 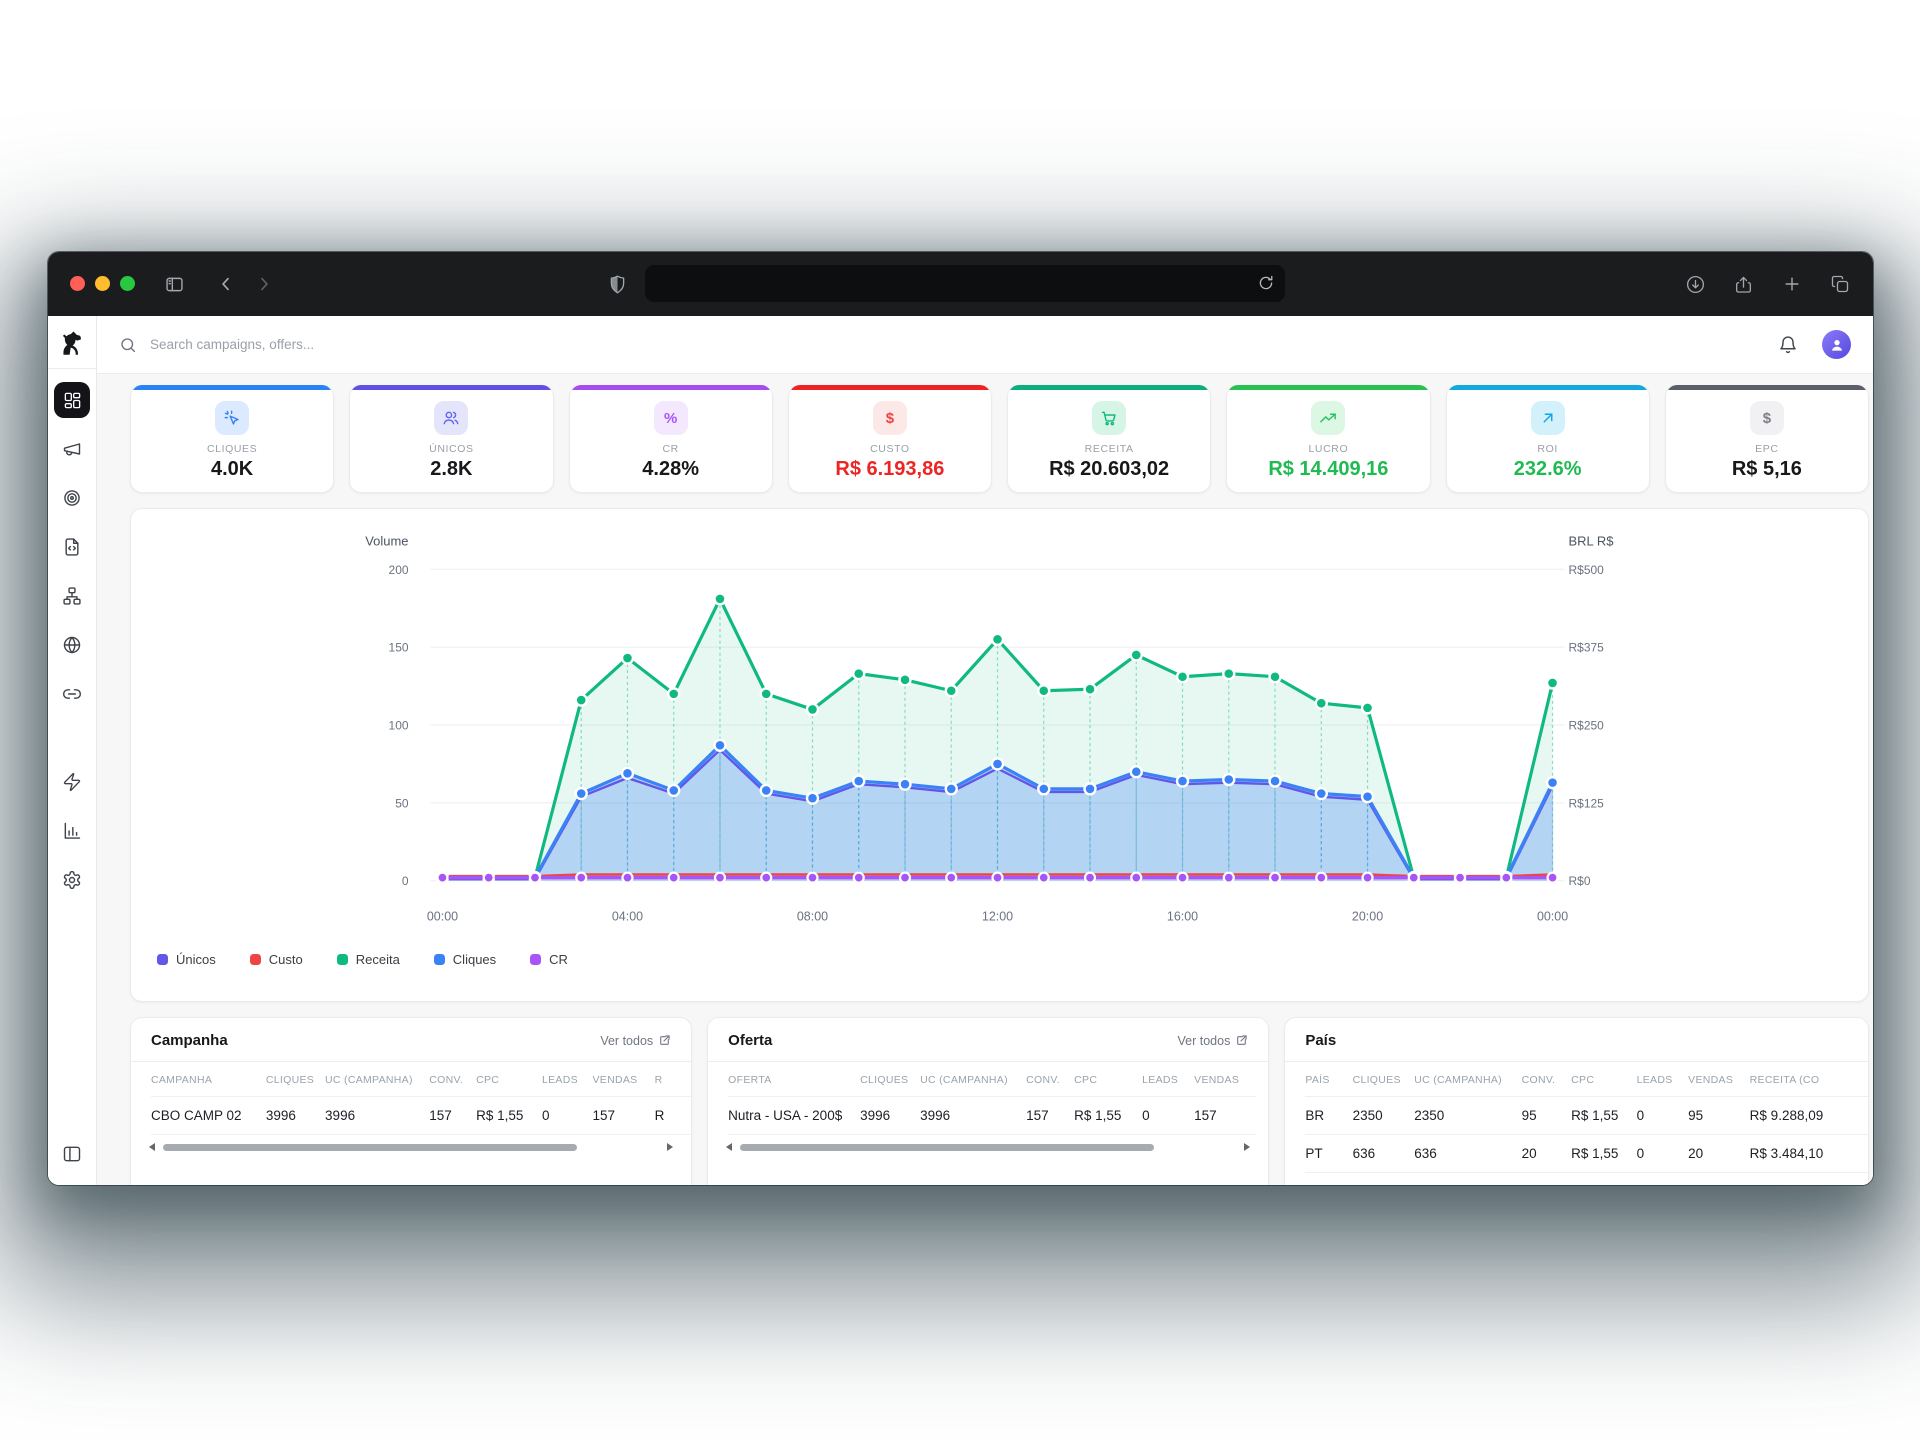 What do you see at coordinates (72, 449) in the screenshot?
I see `sidebar-item-megaphone` at bounding box center [72, 449].